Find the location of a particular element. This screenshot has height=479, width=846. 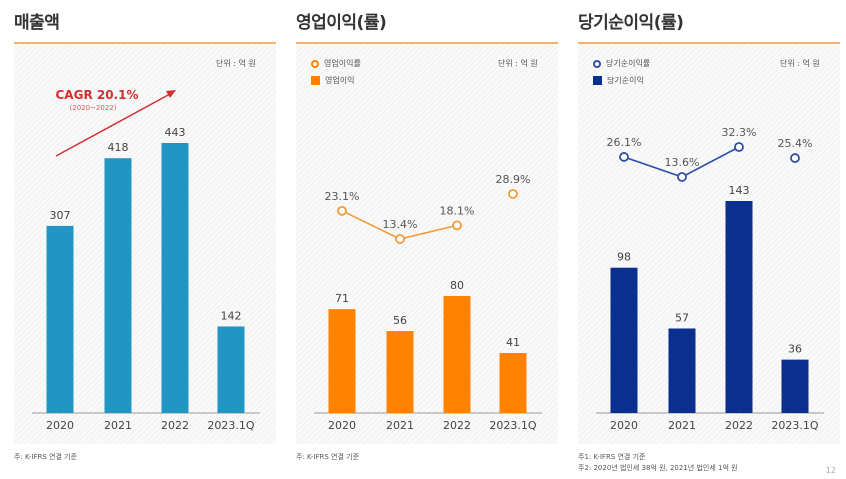

bar-value-label: 56 is located at coordinates (400, 320).